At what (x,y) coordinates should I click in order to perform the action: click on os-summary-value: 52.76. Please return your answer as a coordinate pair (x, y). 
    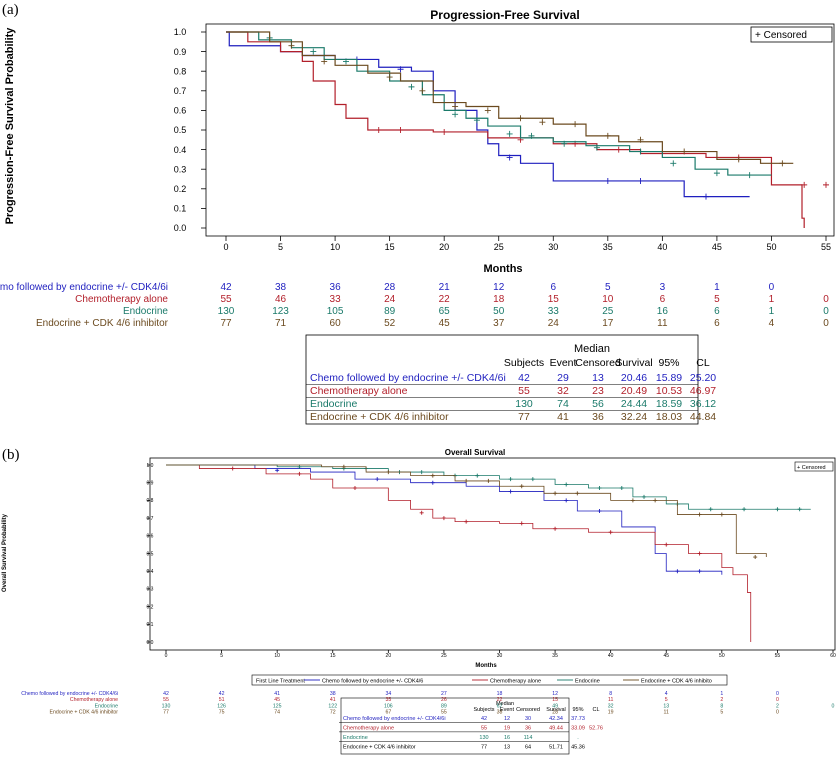
    Looking at the image, I should click on (596, 729).